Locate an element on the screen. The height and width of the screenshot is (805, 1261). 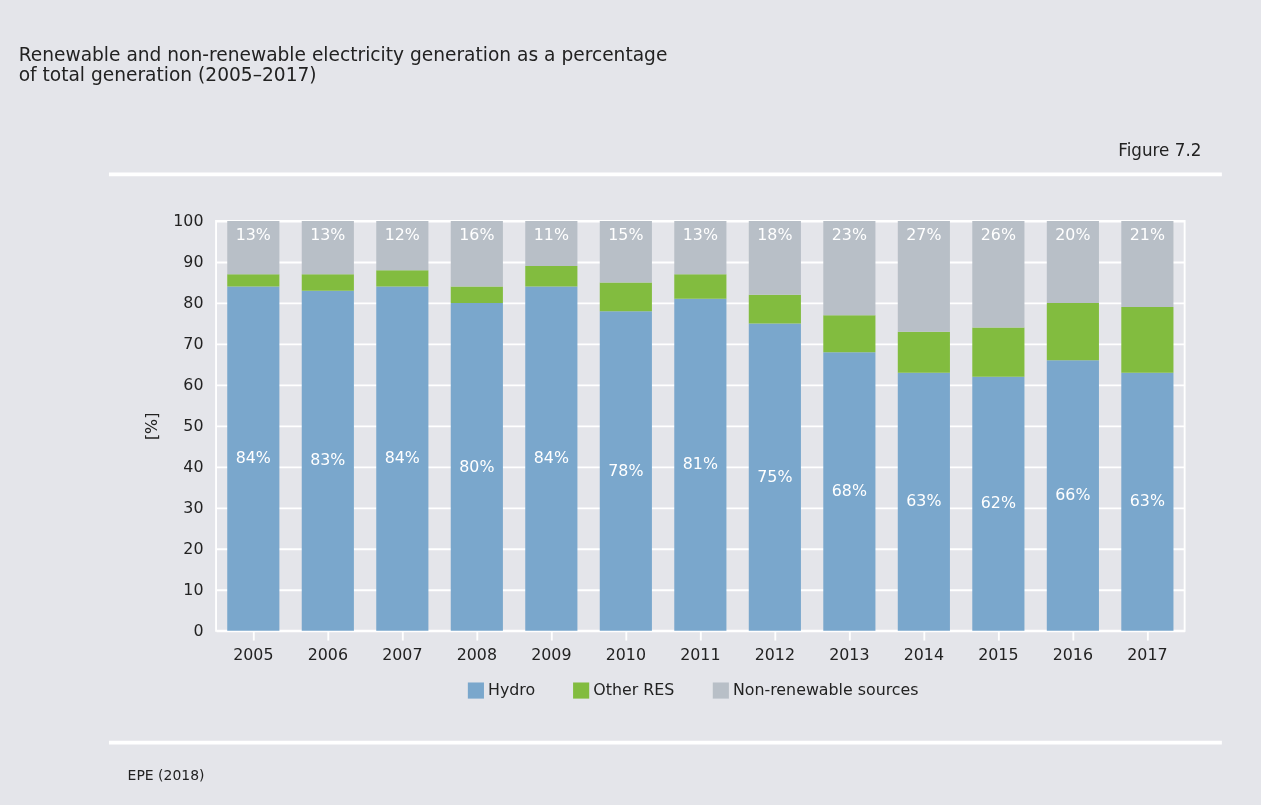
data-label: 23% is located at coordinates (849, 235).